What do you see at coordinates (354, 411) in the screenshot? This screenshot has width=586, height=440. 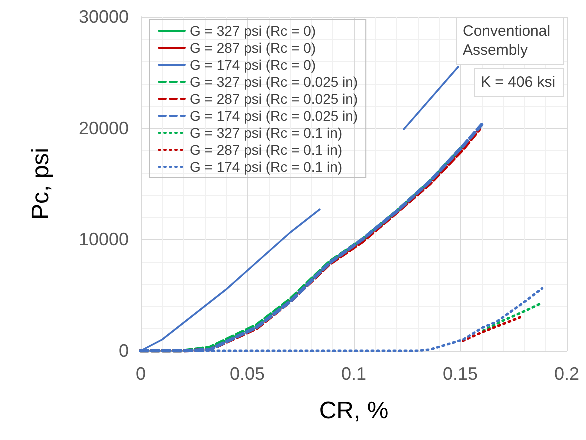 I see `x-axis-title: CR, %` at bounding box center [354, 411].